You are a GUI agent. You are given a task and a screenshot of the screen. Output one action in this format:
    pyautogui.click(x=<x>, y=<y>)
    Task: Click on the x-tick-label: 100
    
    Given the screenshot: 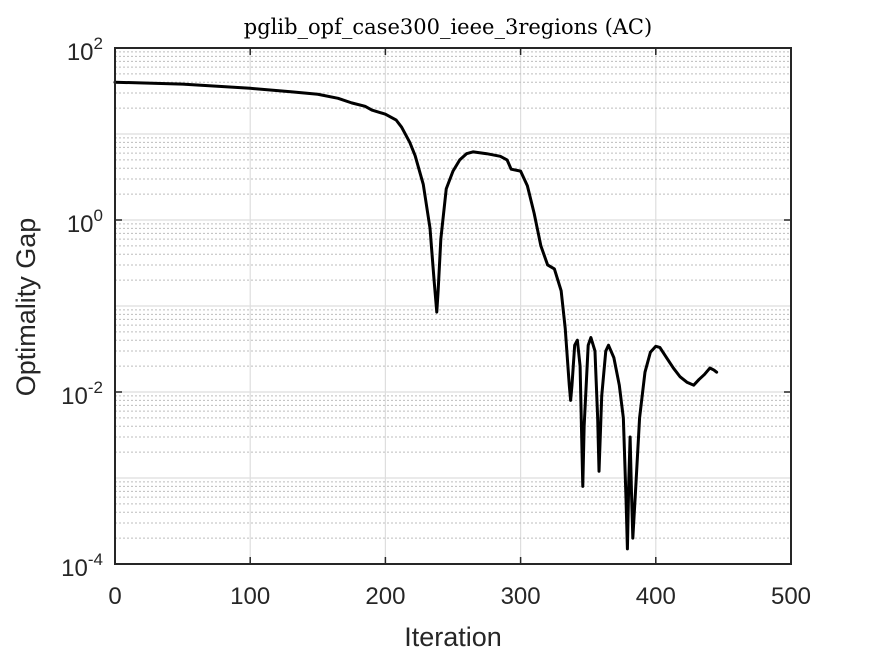 What is the action you would take?
    pyautogui.click(x=250, y=596)
    